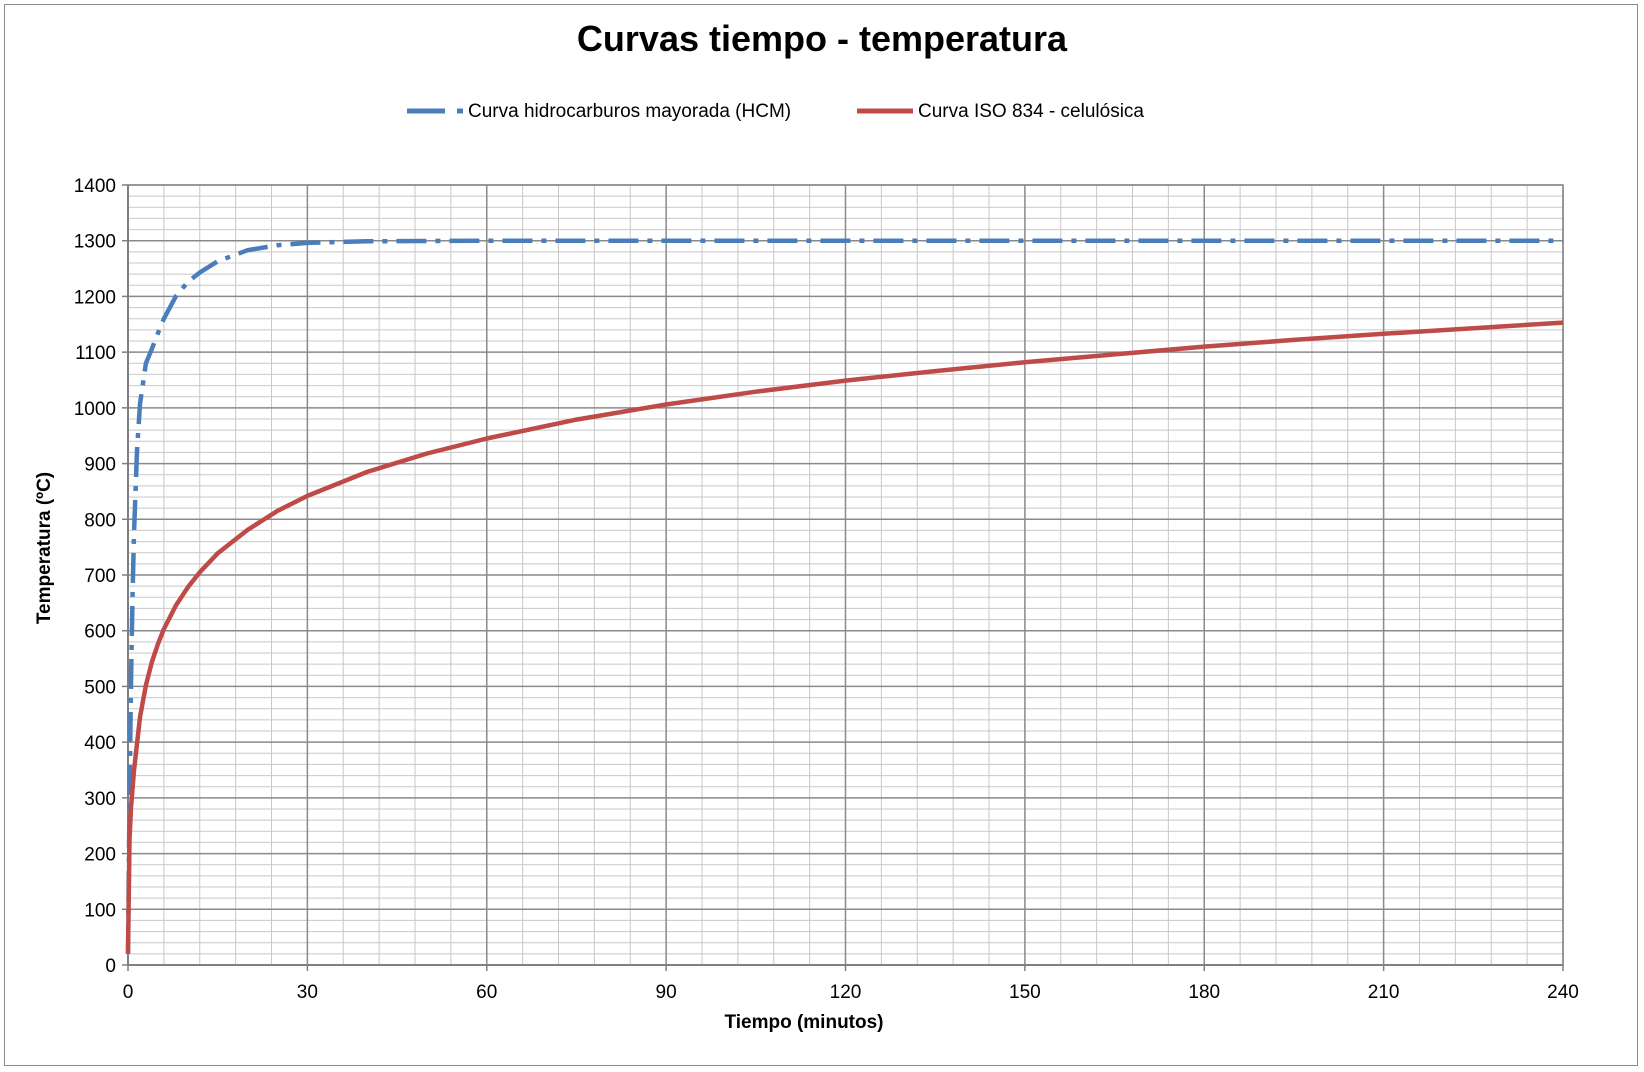 Image resolution: width=1644 pixels, height=1072 pixels. Describe the element at coordinates (95, 242) in the screenshot. I see `y-tick-label: 1300` at that location.